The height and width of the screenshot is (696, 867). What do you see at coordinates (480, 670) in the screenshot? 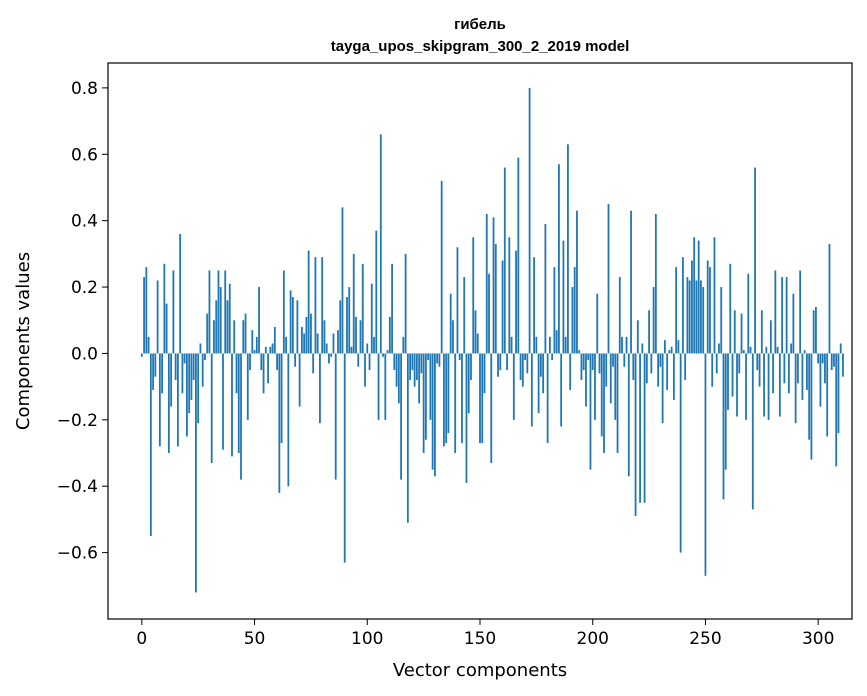
I see `x-axis-label: Vector components` at bounding box center [480, 670].